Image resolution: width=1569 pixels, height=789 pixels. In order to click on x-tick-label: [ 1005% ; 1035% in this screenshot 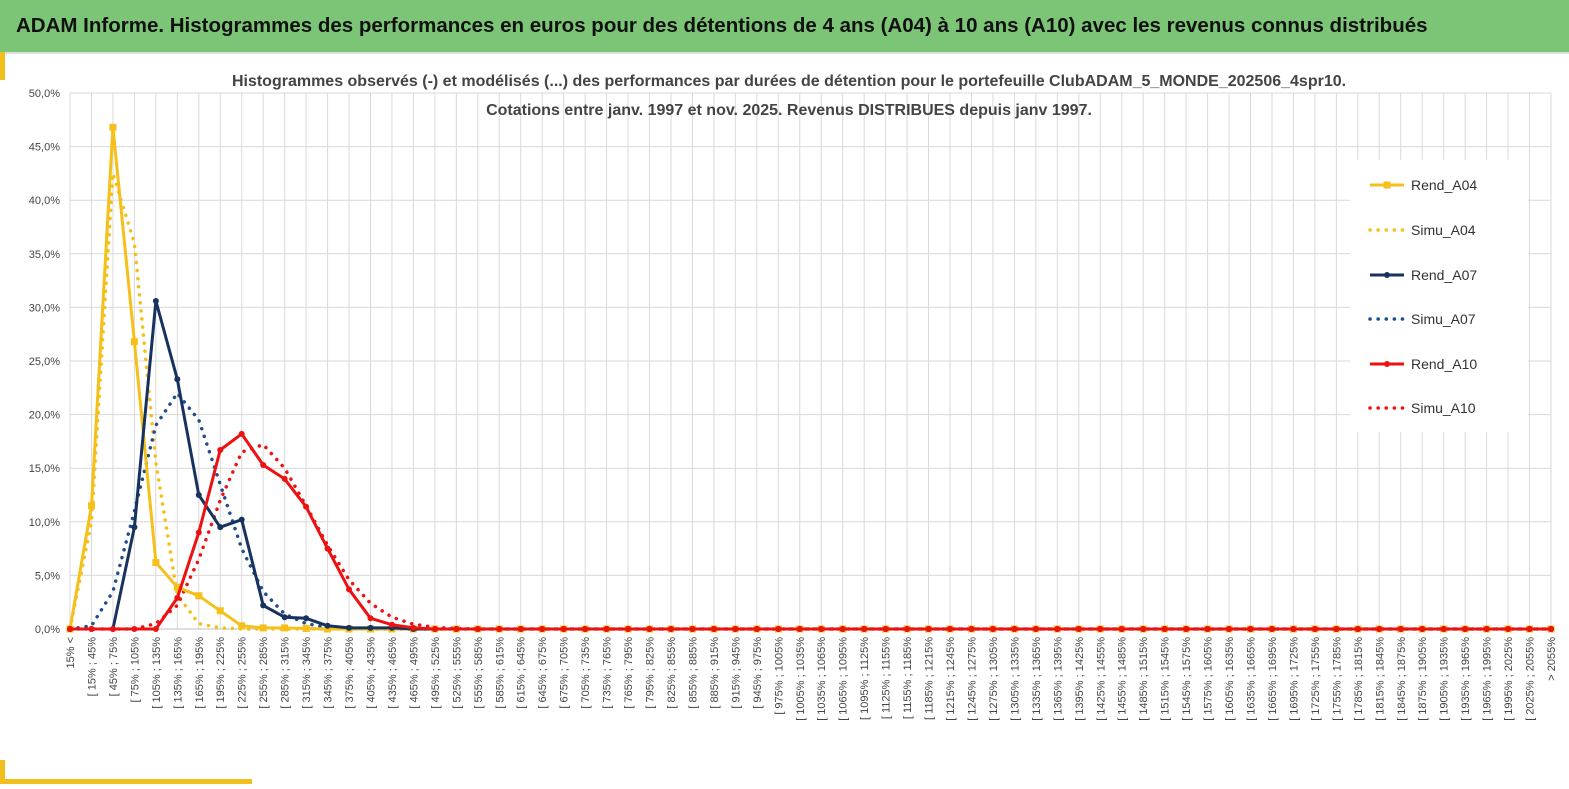, I will do `click(801, 679)`.